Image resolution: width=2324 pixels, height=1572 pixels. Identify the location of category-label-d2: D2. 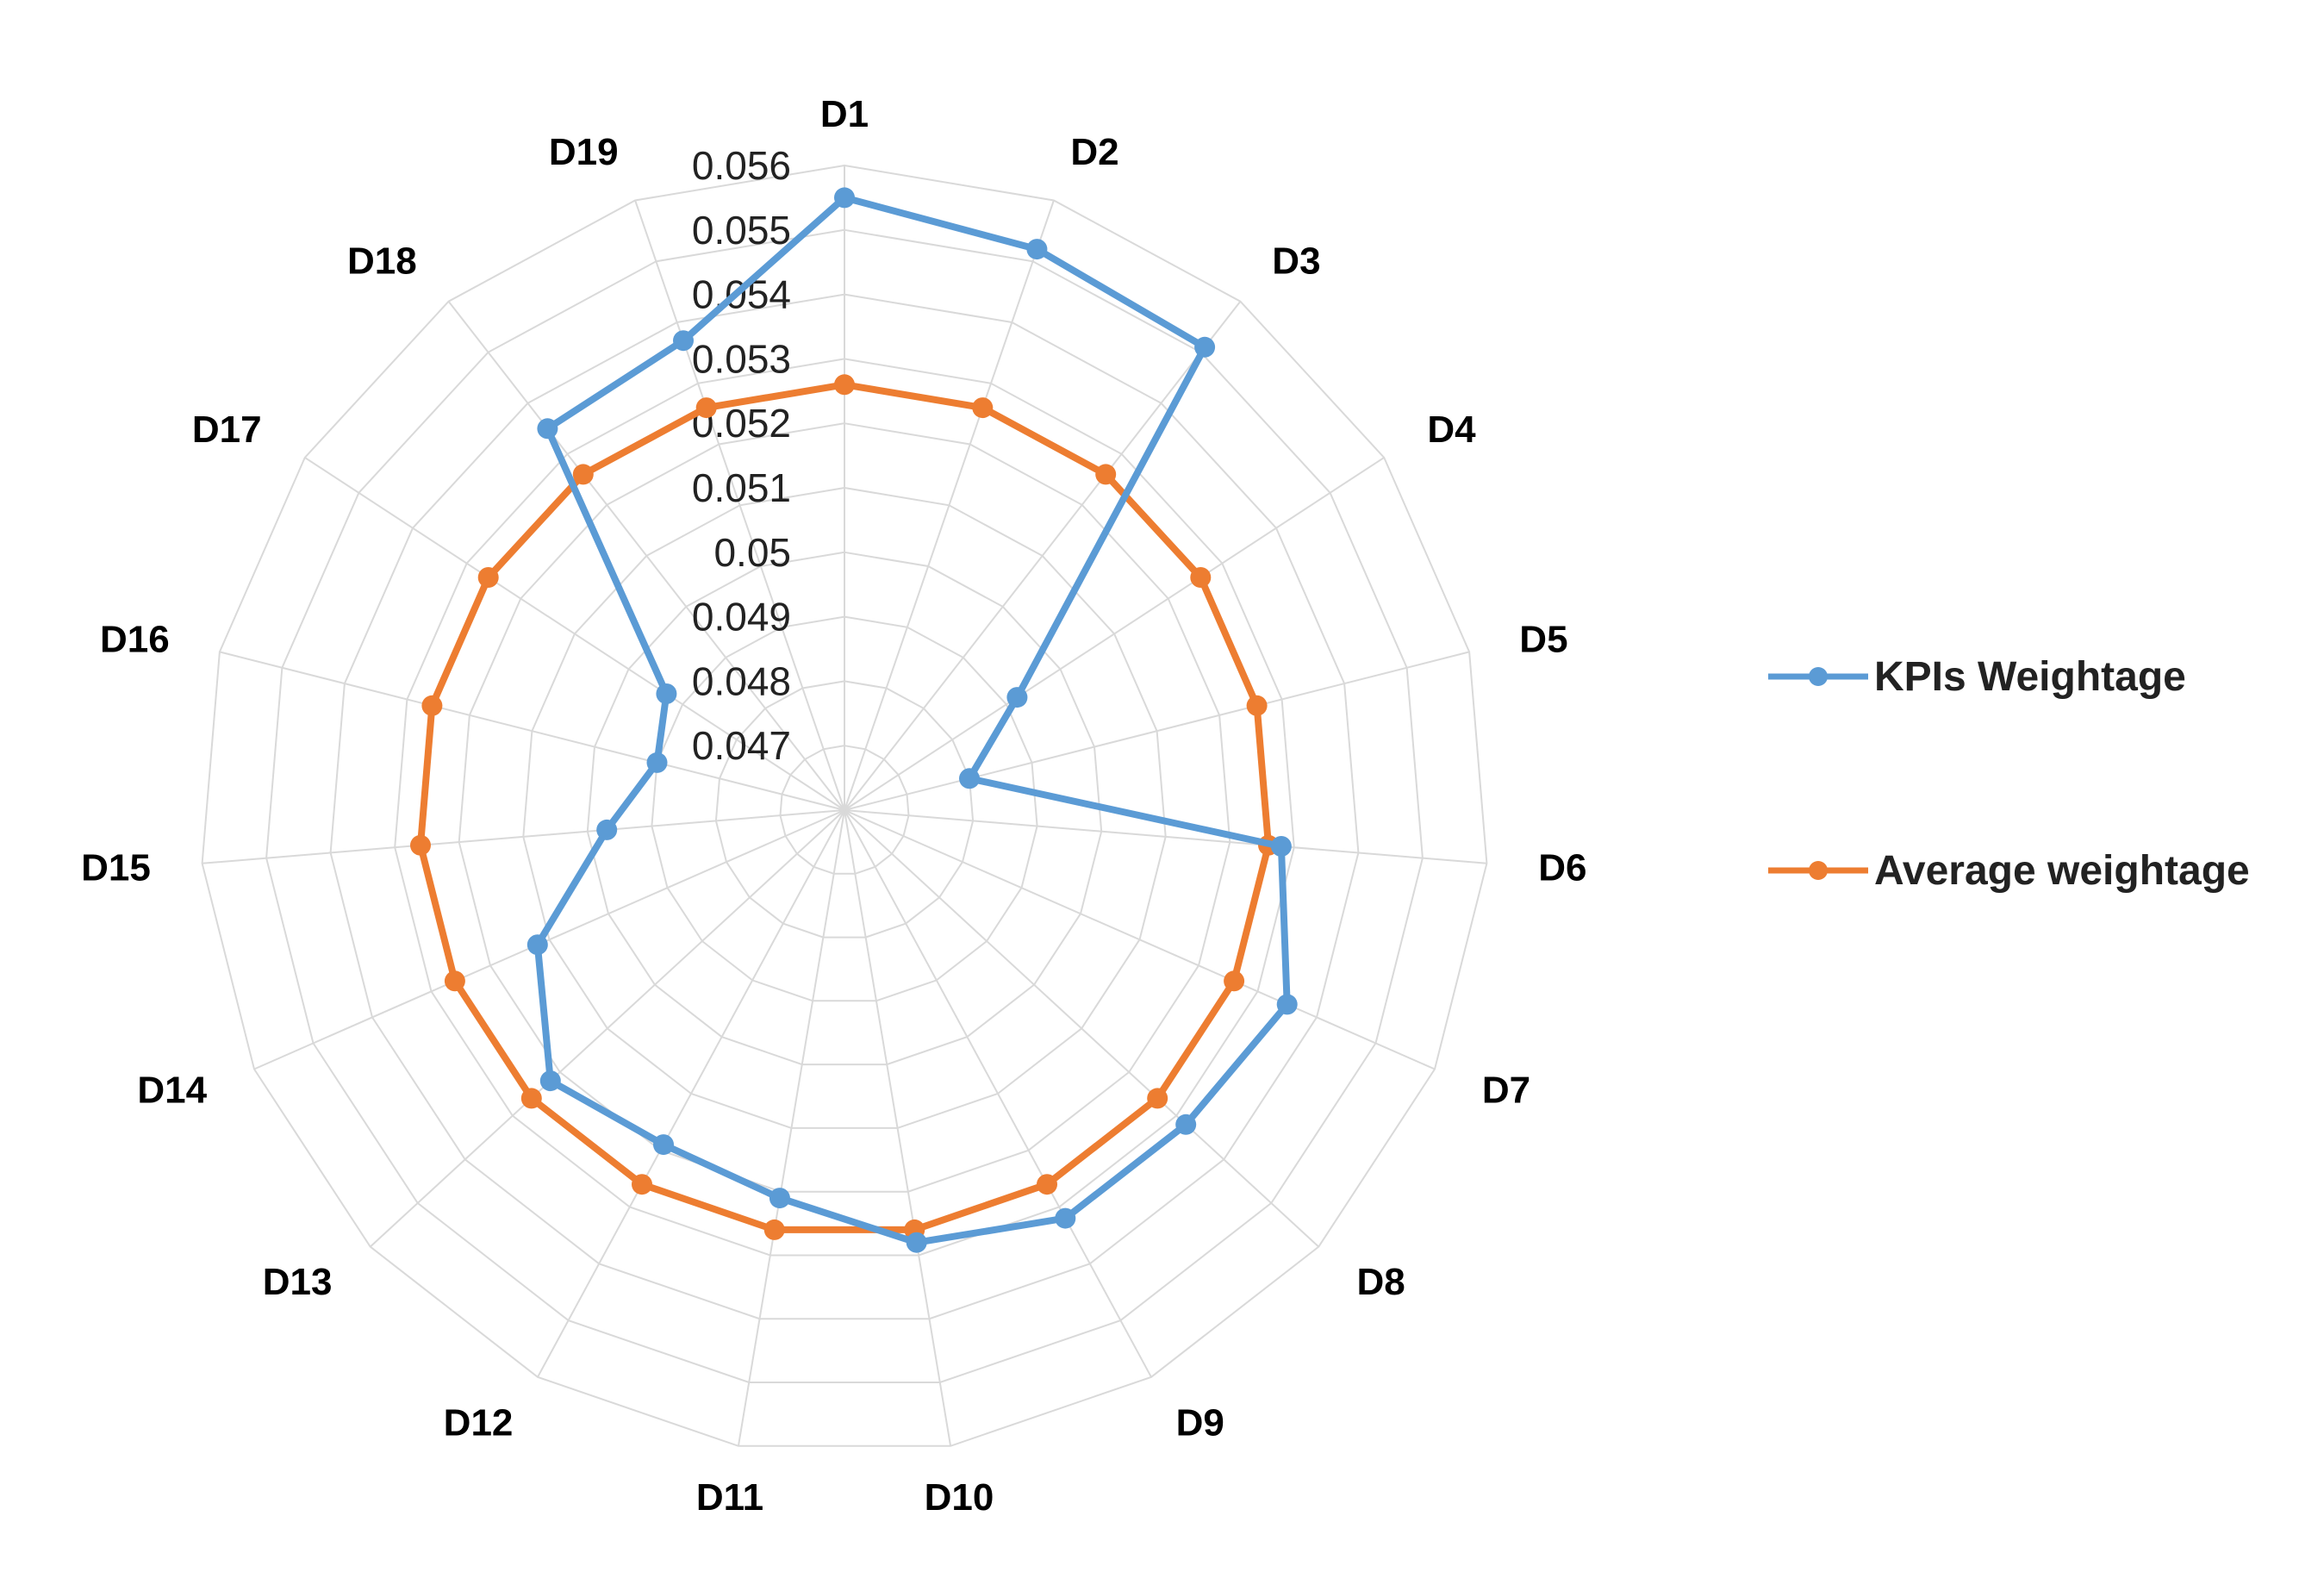
(1094, 152).